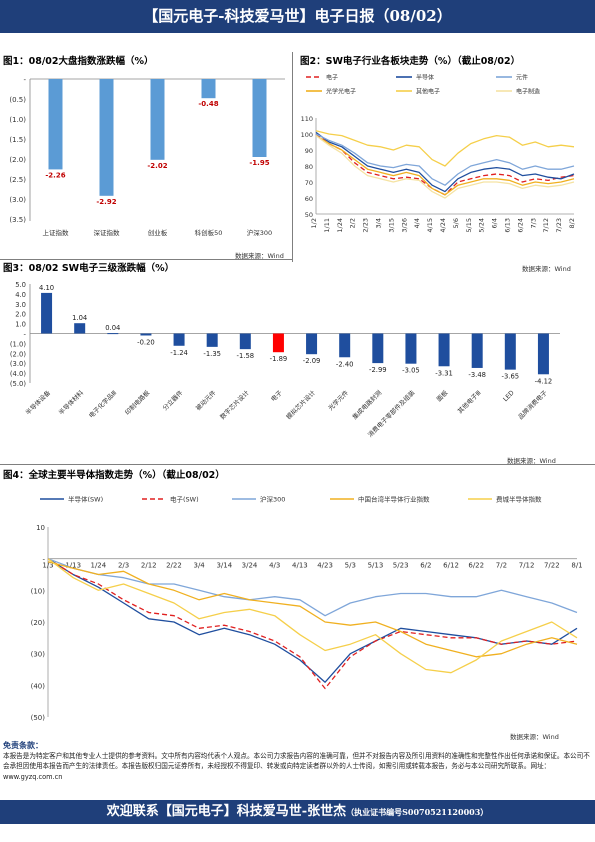 This screenshot has width=595, height=842. I want to click on chart4-source: 数据来源：Wind, so click(534, 737).